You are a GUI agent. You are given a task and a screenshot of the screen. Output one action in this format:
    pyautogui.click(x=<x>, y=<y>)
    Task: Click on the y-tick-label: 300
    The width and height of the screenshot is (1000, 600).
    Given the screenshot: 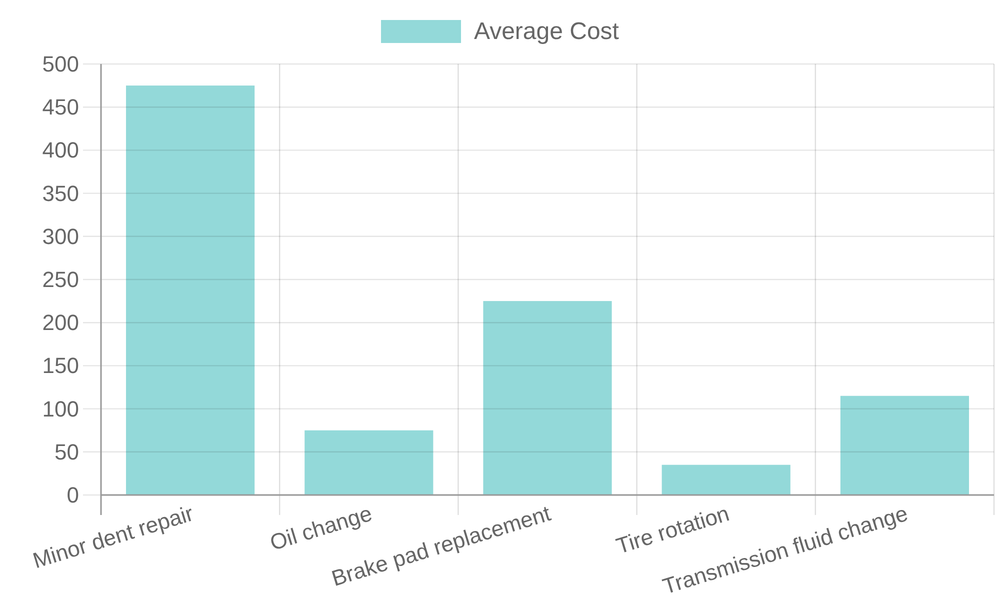 What is the action you would take?
    pyautogui.click(x=60, y=236)
    